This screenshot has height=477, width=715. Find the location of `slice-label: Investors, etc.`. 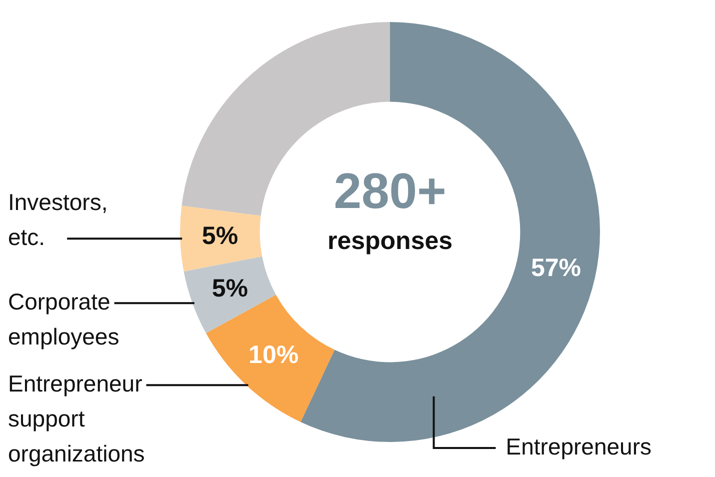

slice-label: Investors, etc. is located at coordinates (58, 219).